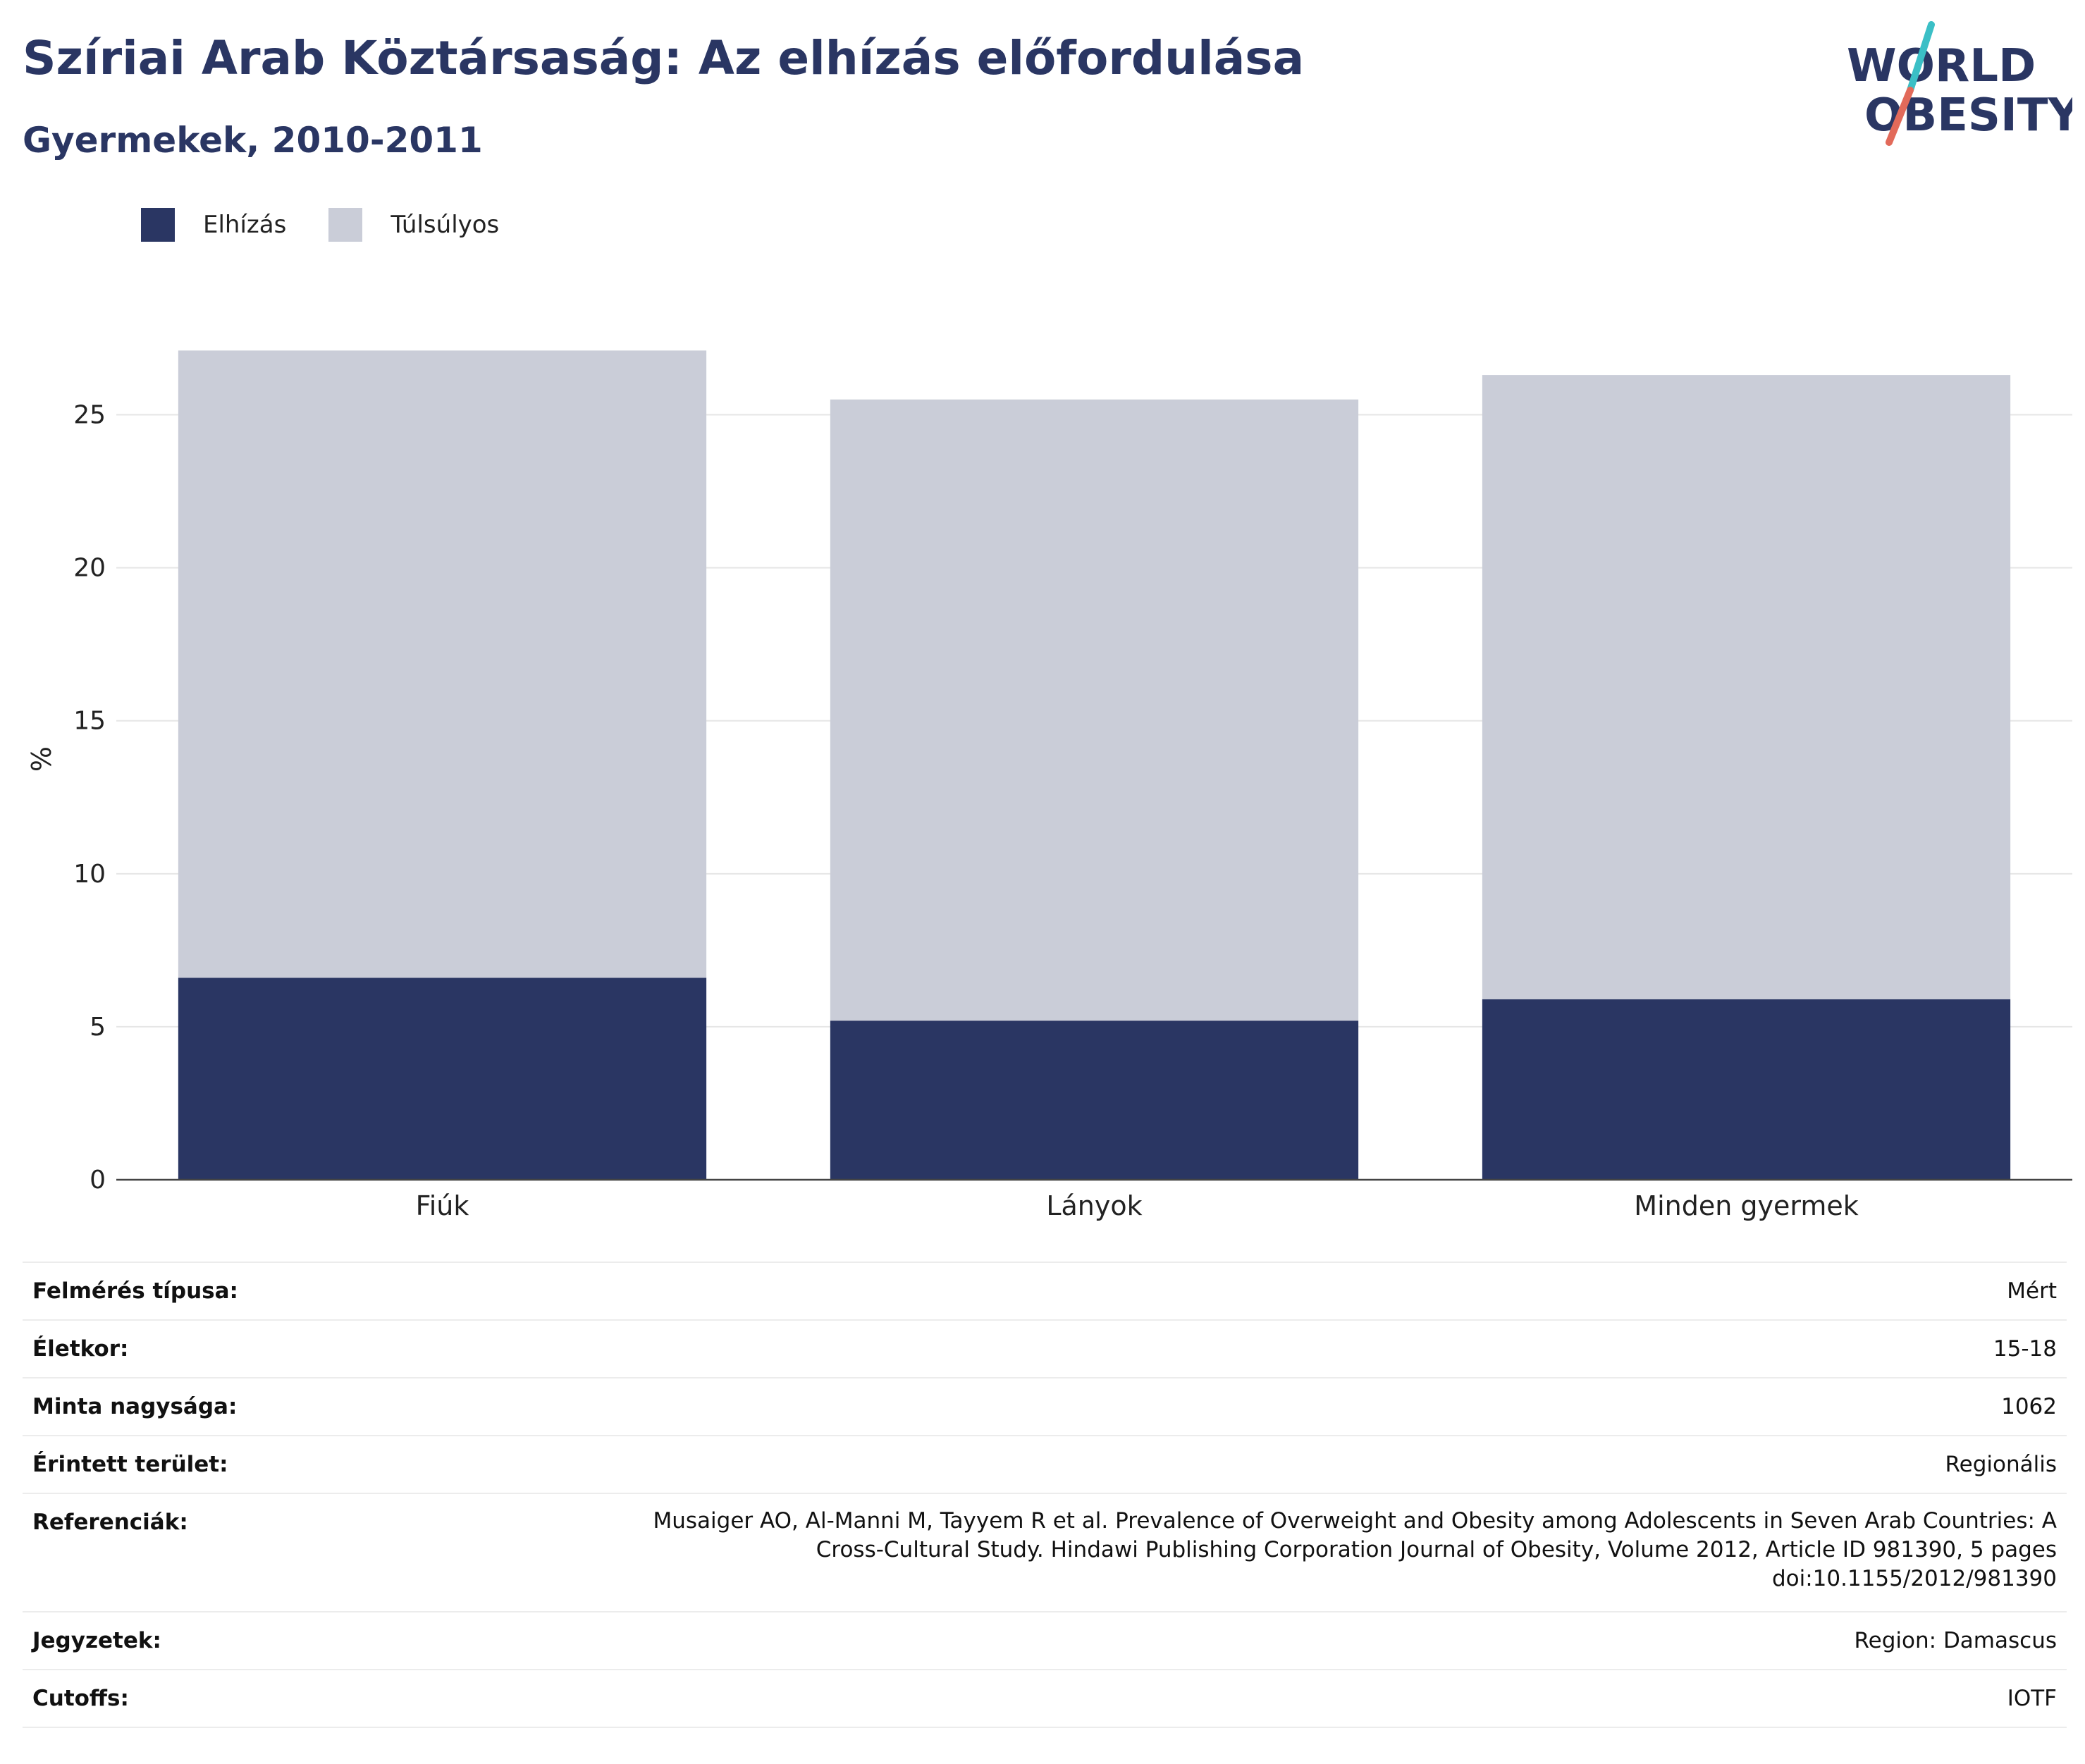 This screenshot has width=2085, height=1764. I want to click on meta-key: Cutoffs:, so click(279, 1699).